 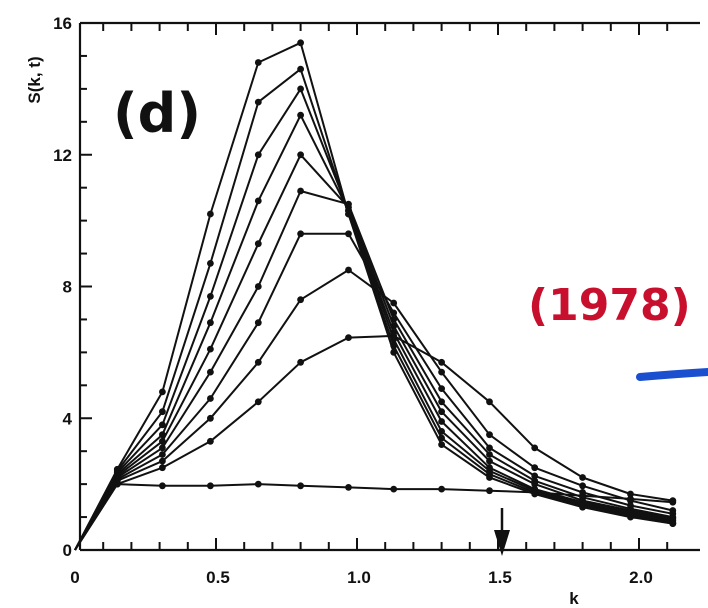 What do you see at coordinates (672, 374) in the screenshot?
I see `blue-marker-stroke` at bounding box center [672, 374].